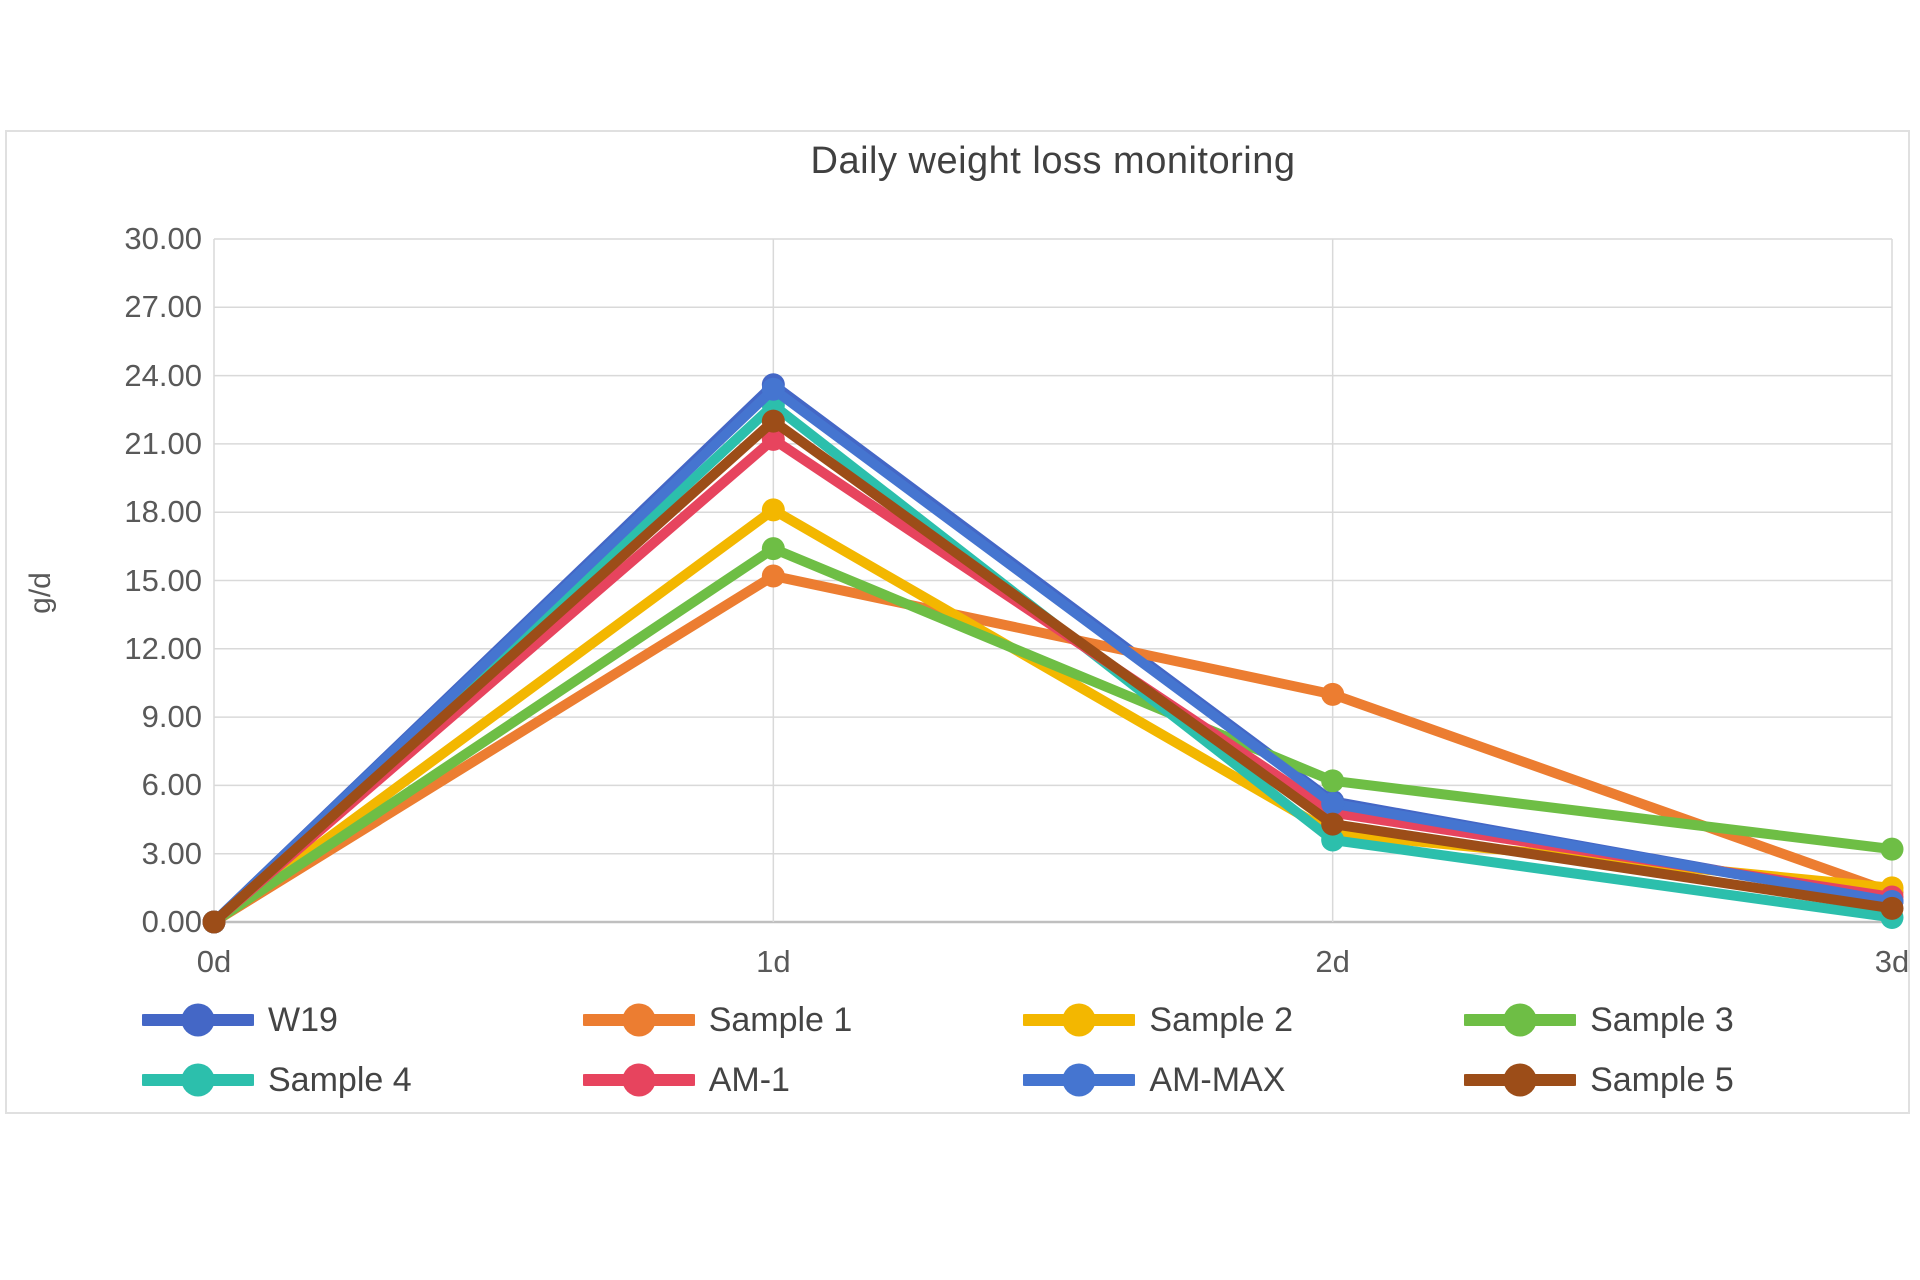 The height and width of the screenshot is (1280, 1920). I want to click on legend-label: AM-1, so click(749, 1079).